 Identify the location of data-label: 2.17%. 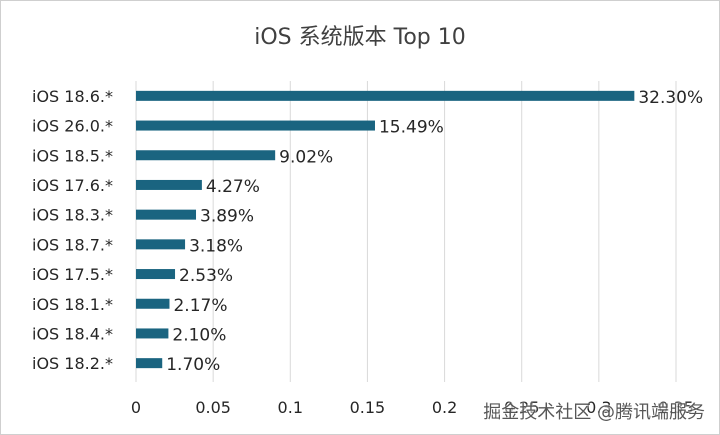
(200, 306).